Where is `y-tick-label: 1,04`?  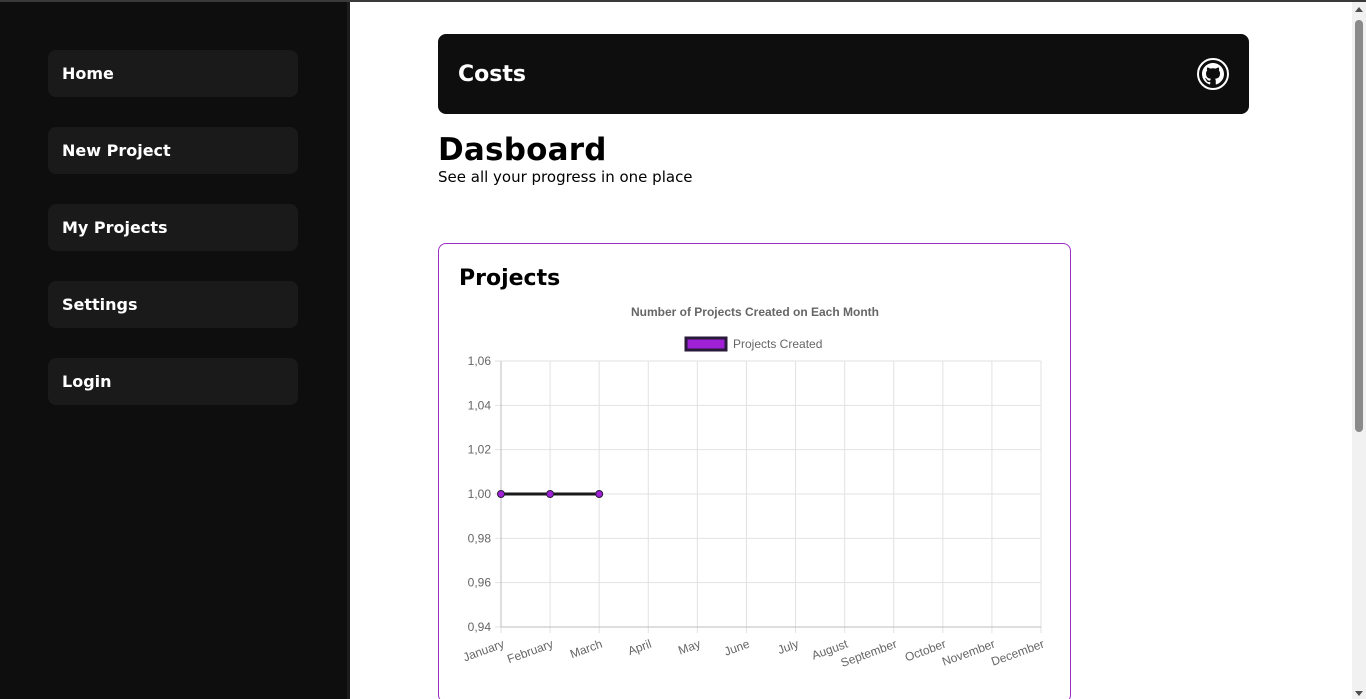 y-tick-label: 1,04 is located at coordinates (480, 405).